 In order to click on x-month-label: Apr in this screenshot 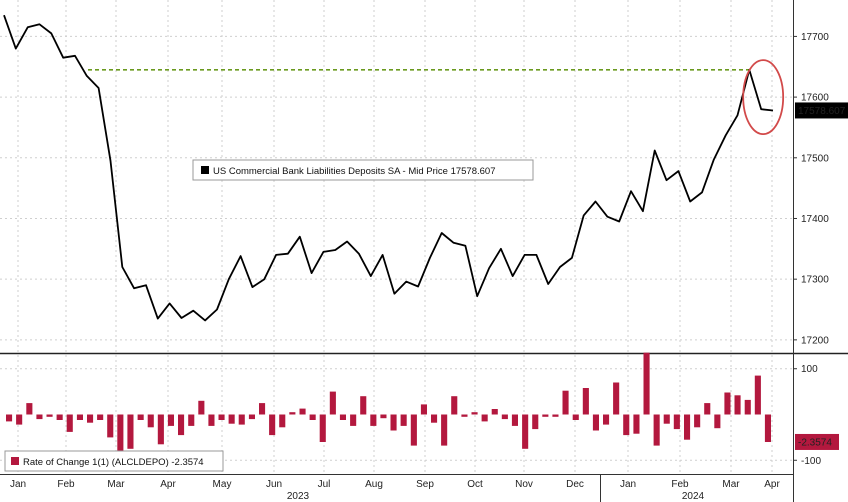, I will do `click(772, 484)`.